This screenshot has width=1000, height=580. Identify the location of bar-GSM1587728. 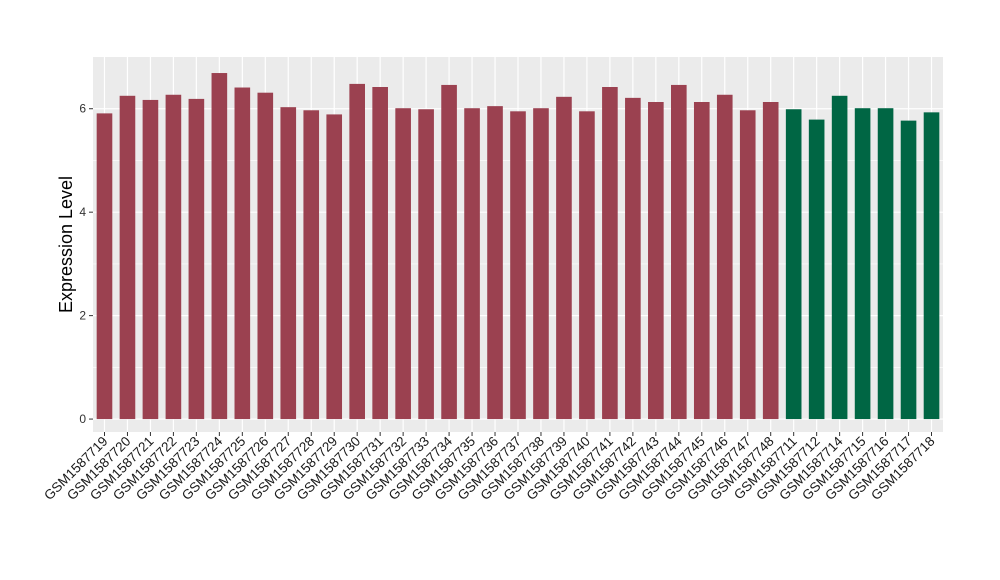
(311, 265).